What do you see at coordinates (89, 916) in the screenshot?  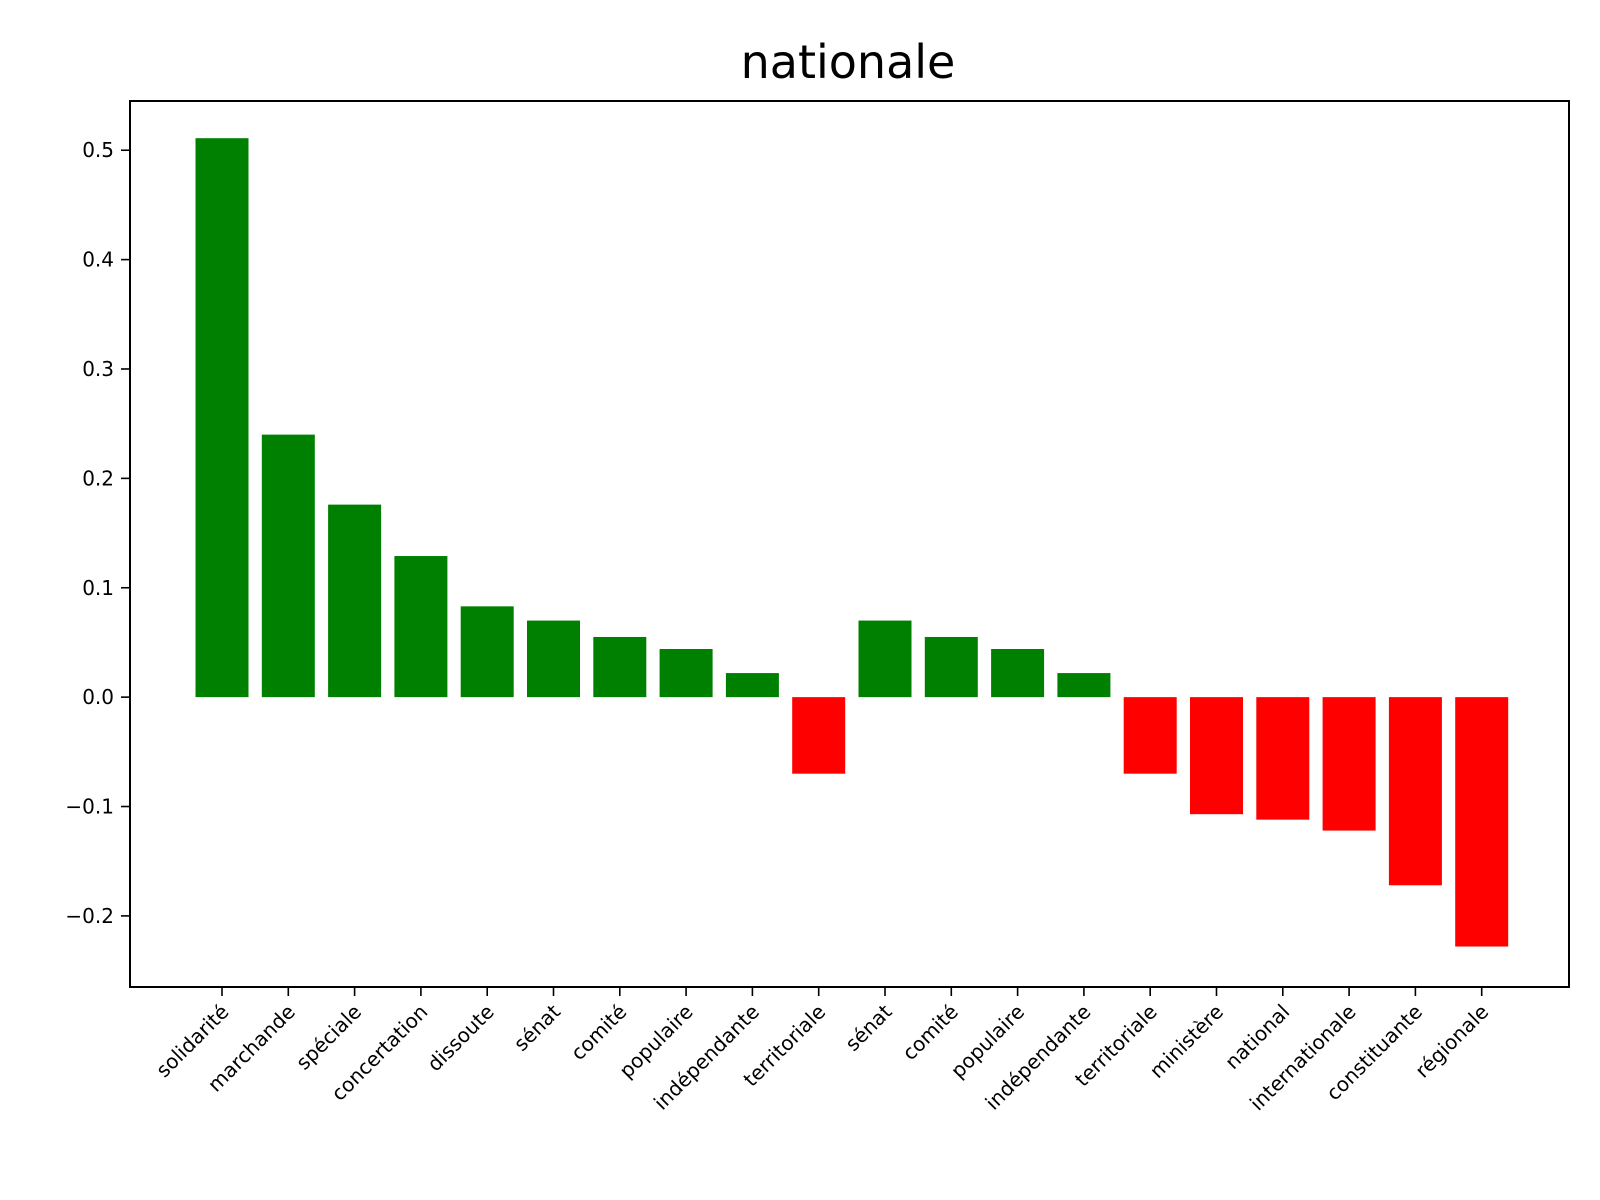 I see `y-tick-label-0: −0.2` at bounding box center [89, 916].